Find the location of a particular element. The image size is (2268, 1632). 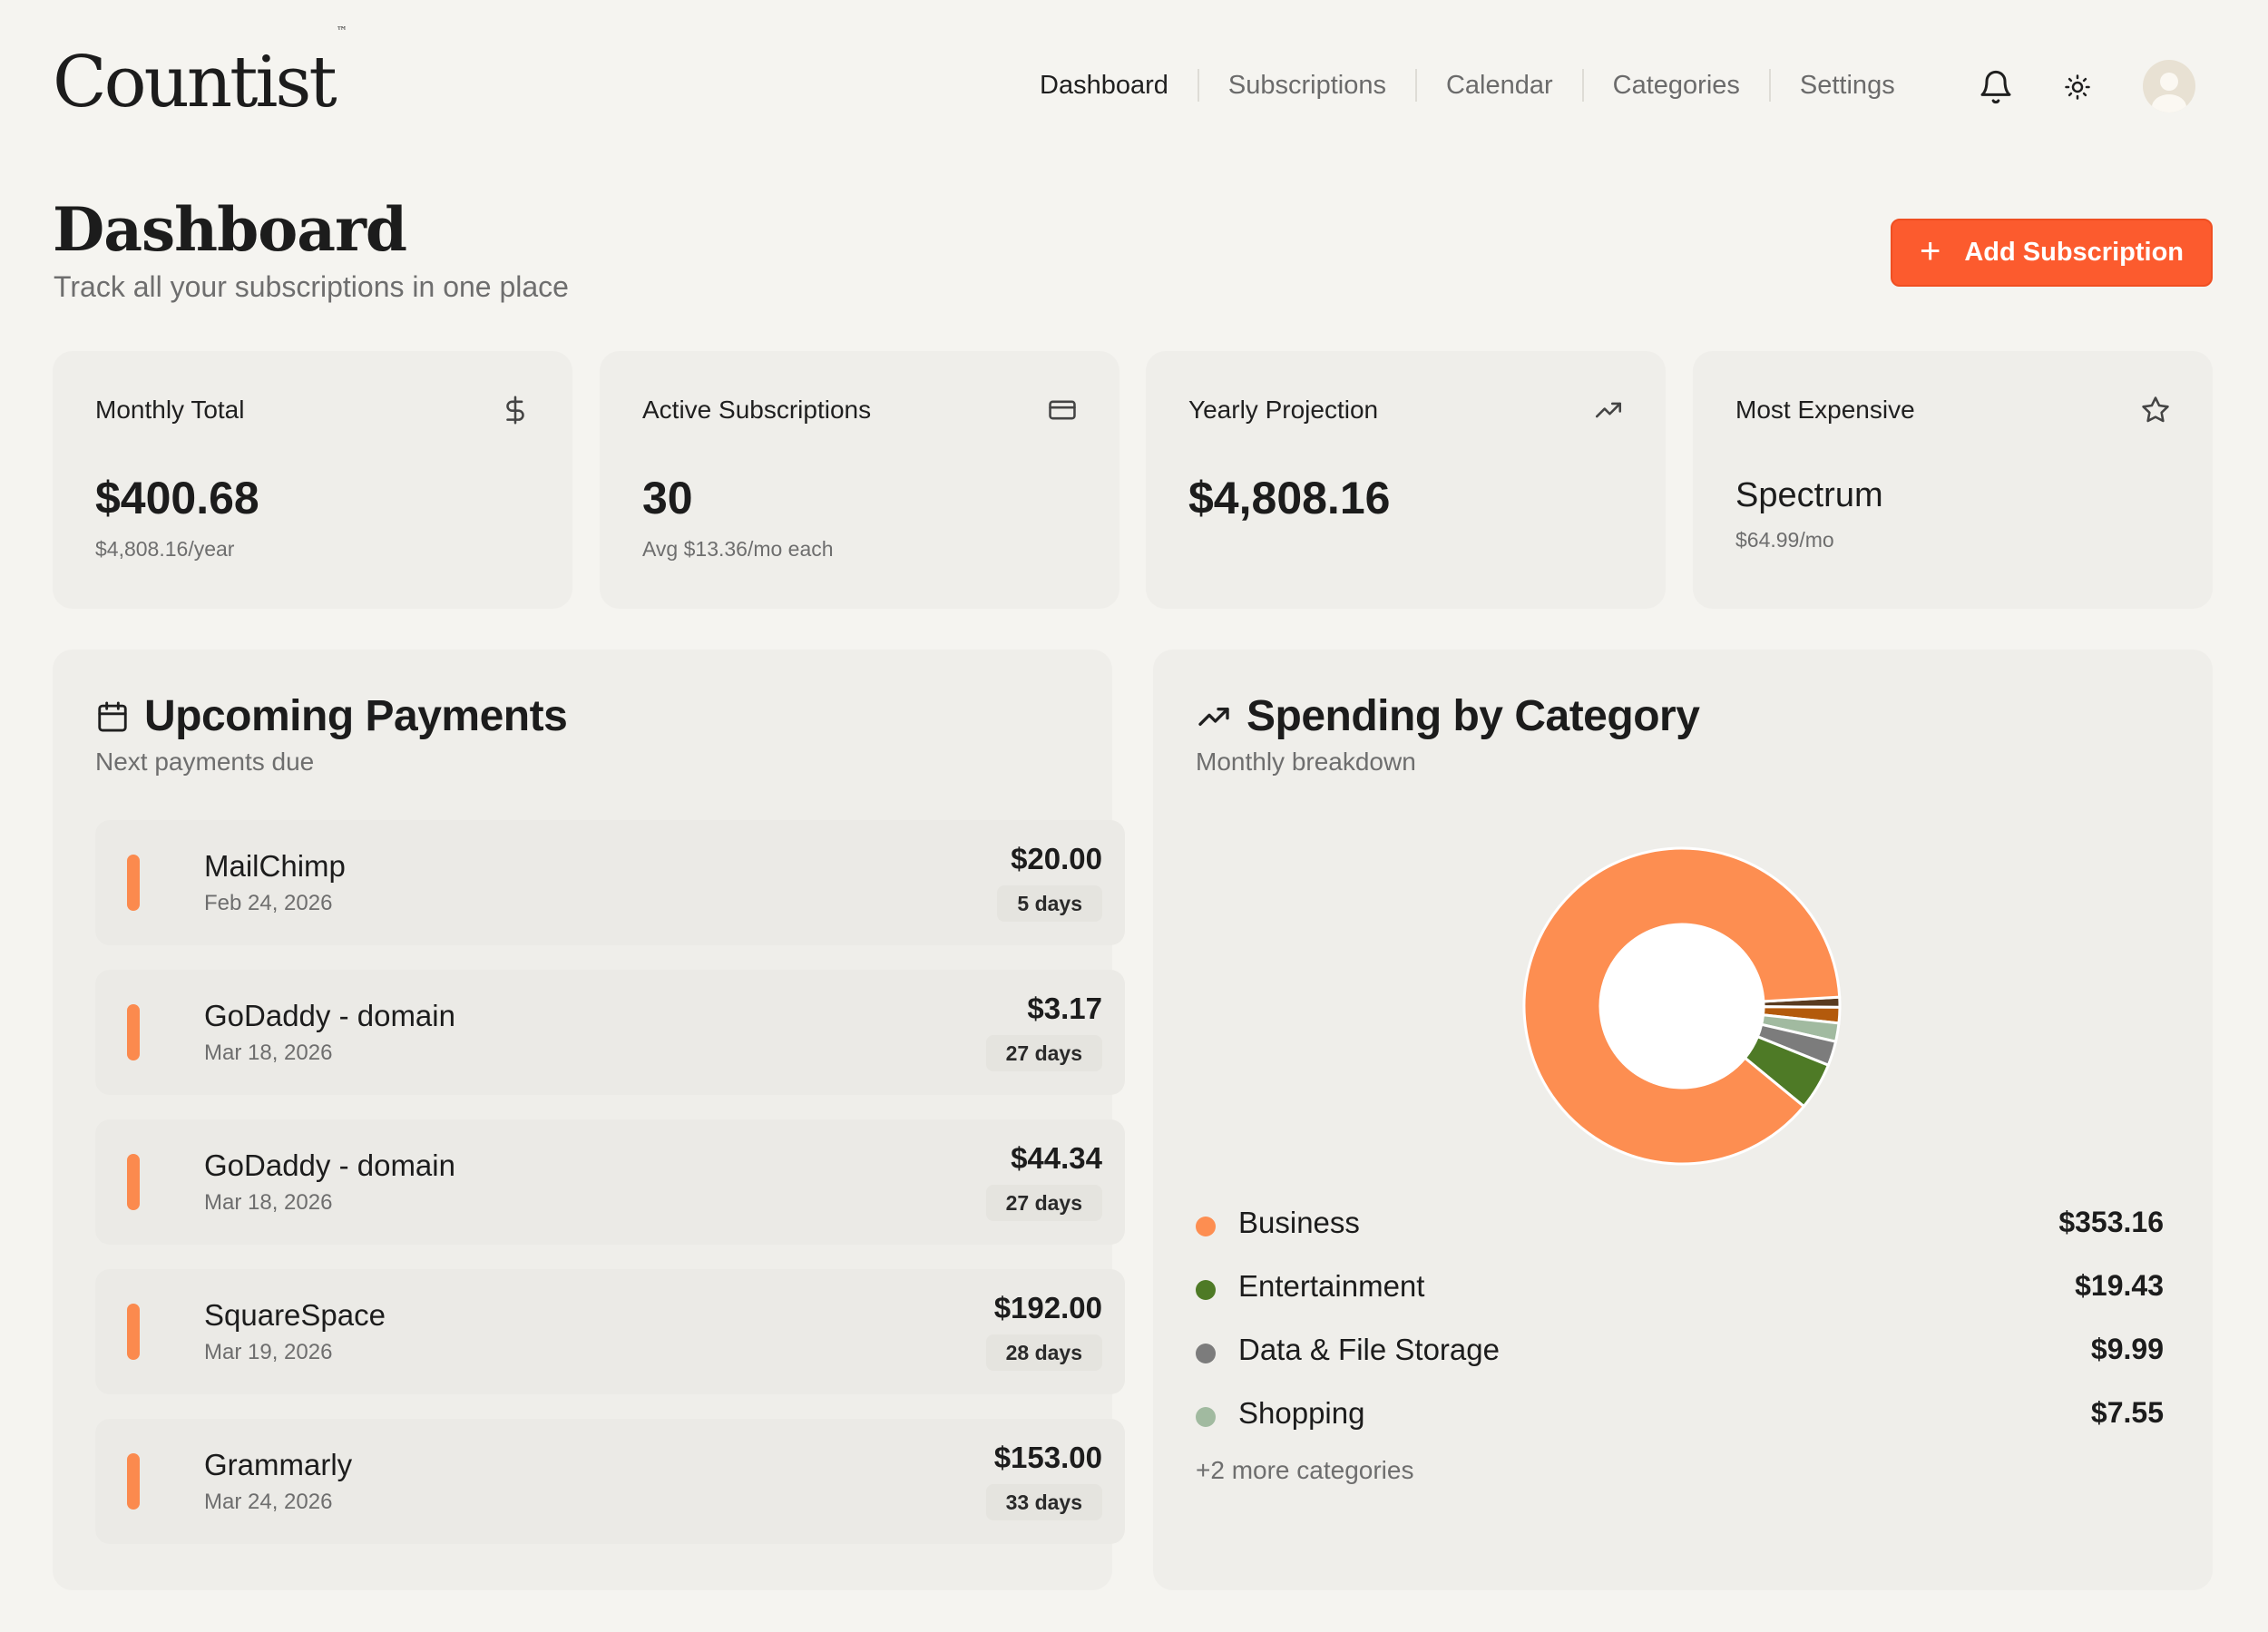

legend-item: Shopping $7.55 is located at coordinates (1680, 1414).